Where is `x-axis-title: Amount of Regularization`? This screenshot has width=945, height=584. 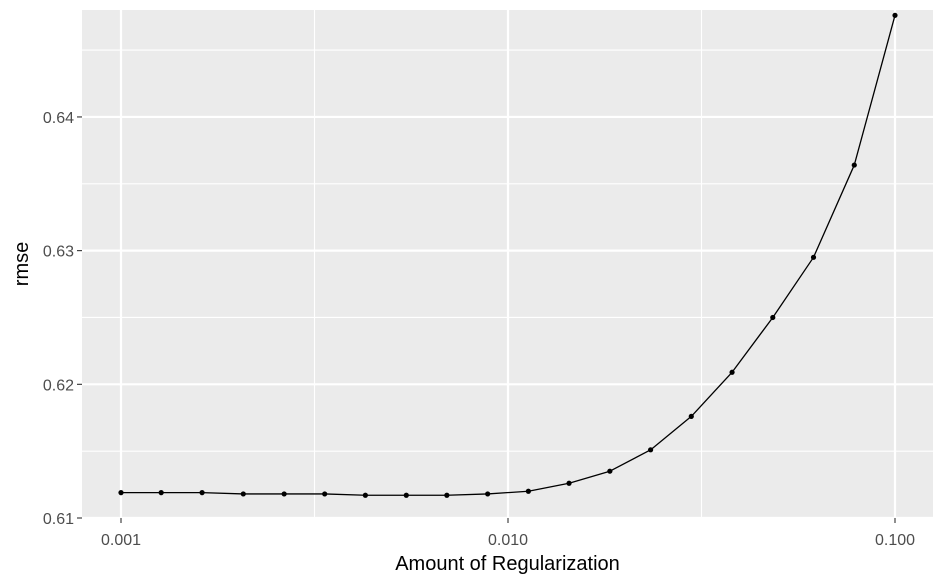
x-axis-title: Amount of Regularization is located at coordinates (507, 564).